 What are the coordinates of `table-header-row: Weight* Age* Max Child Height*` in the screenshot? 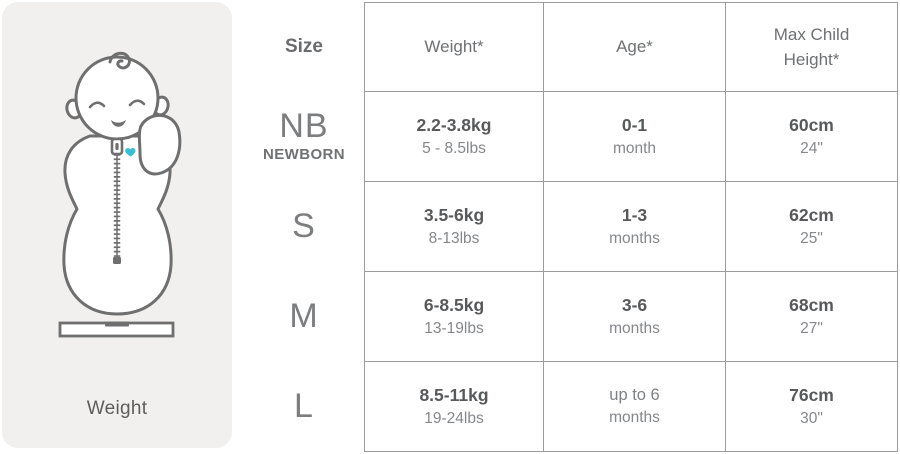 It's located at (631, 47).